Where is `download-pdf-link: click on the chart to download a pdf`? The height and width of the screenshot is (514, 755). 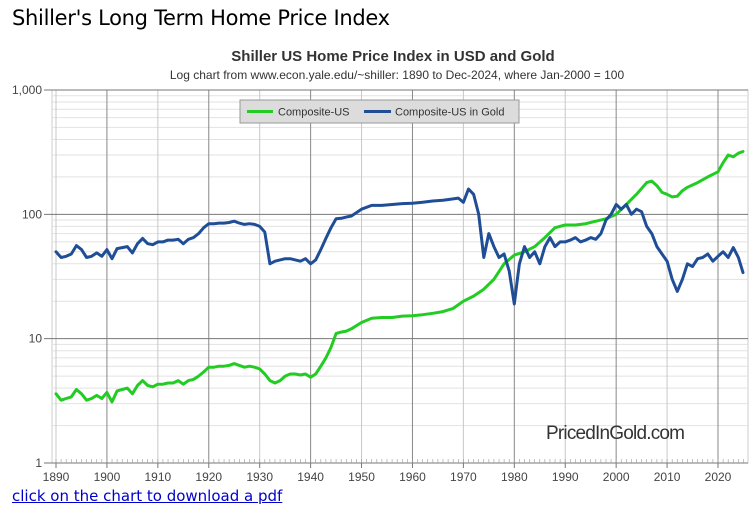 download-pdf-link: click on the chart to download a pdf is located at coordinates (147, 496).